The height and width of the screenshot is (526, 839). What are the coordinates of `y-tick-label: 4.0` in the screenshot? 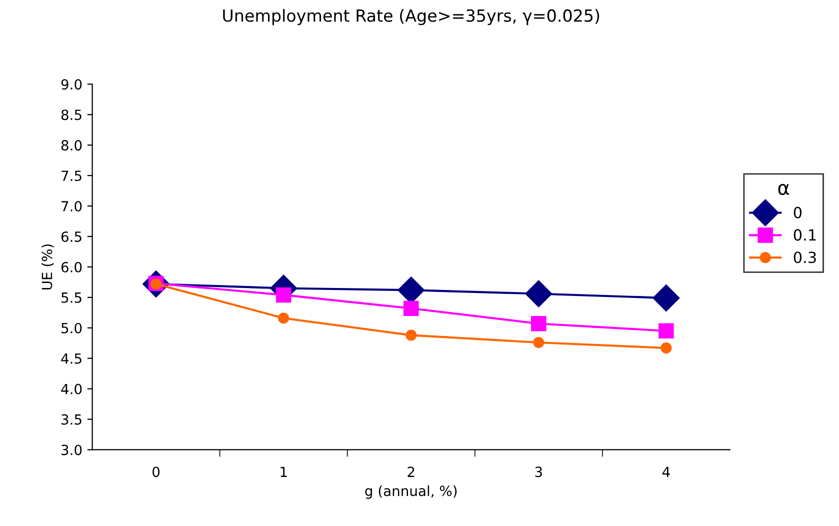 It's located at (71, 389).